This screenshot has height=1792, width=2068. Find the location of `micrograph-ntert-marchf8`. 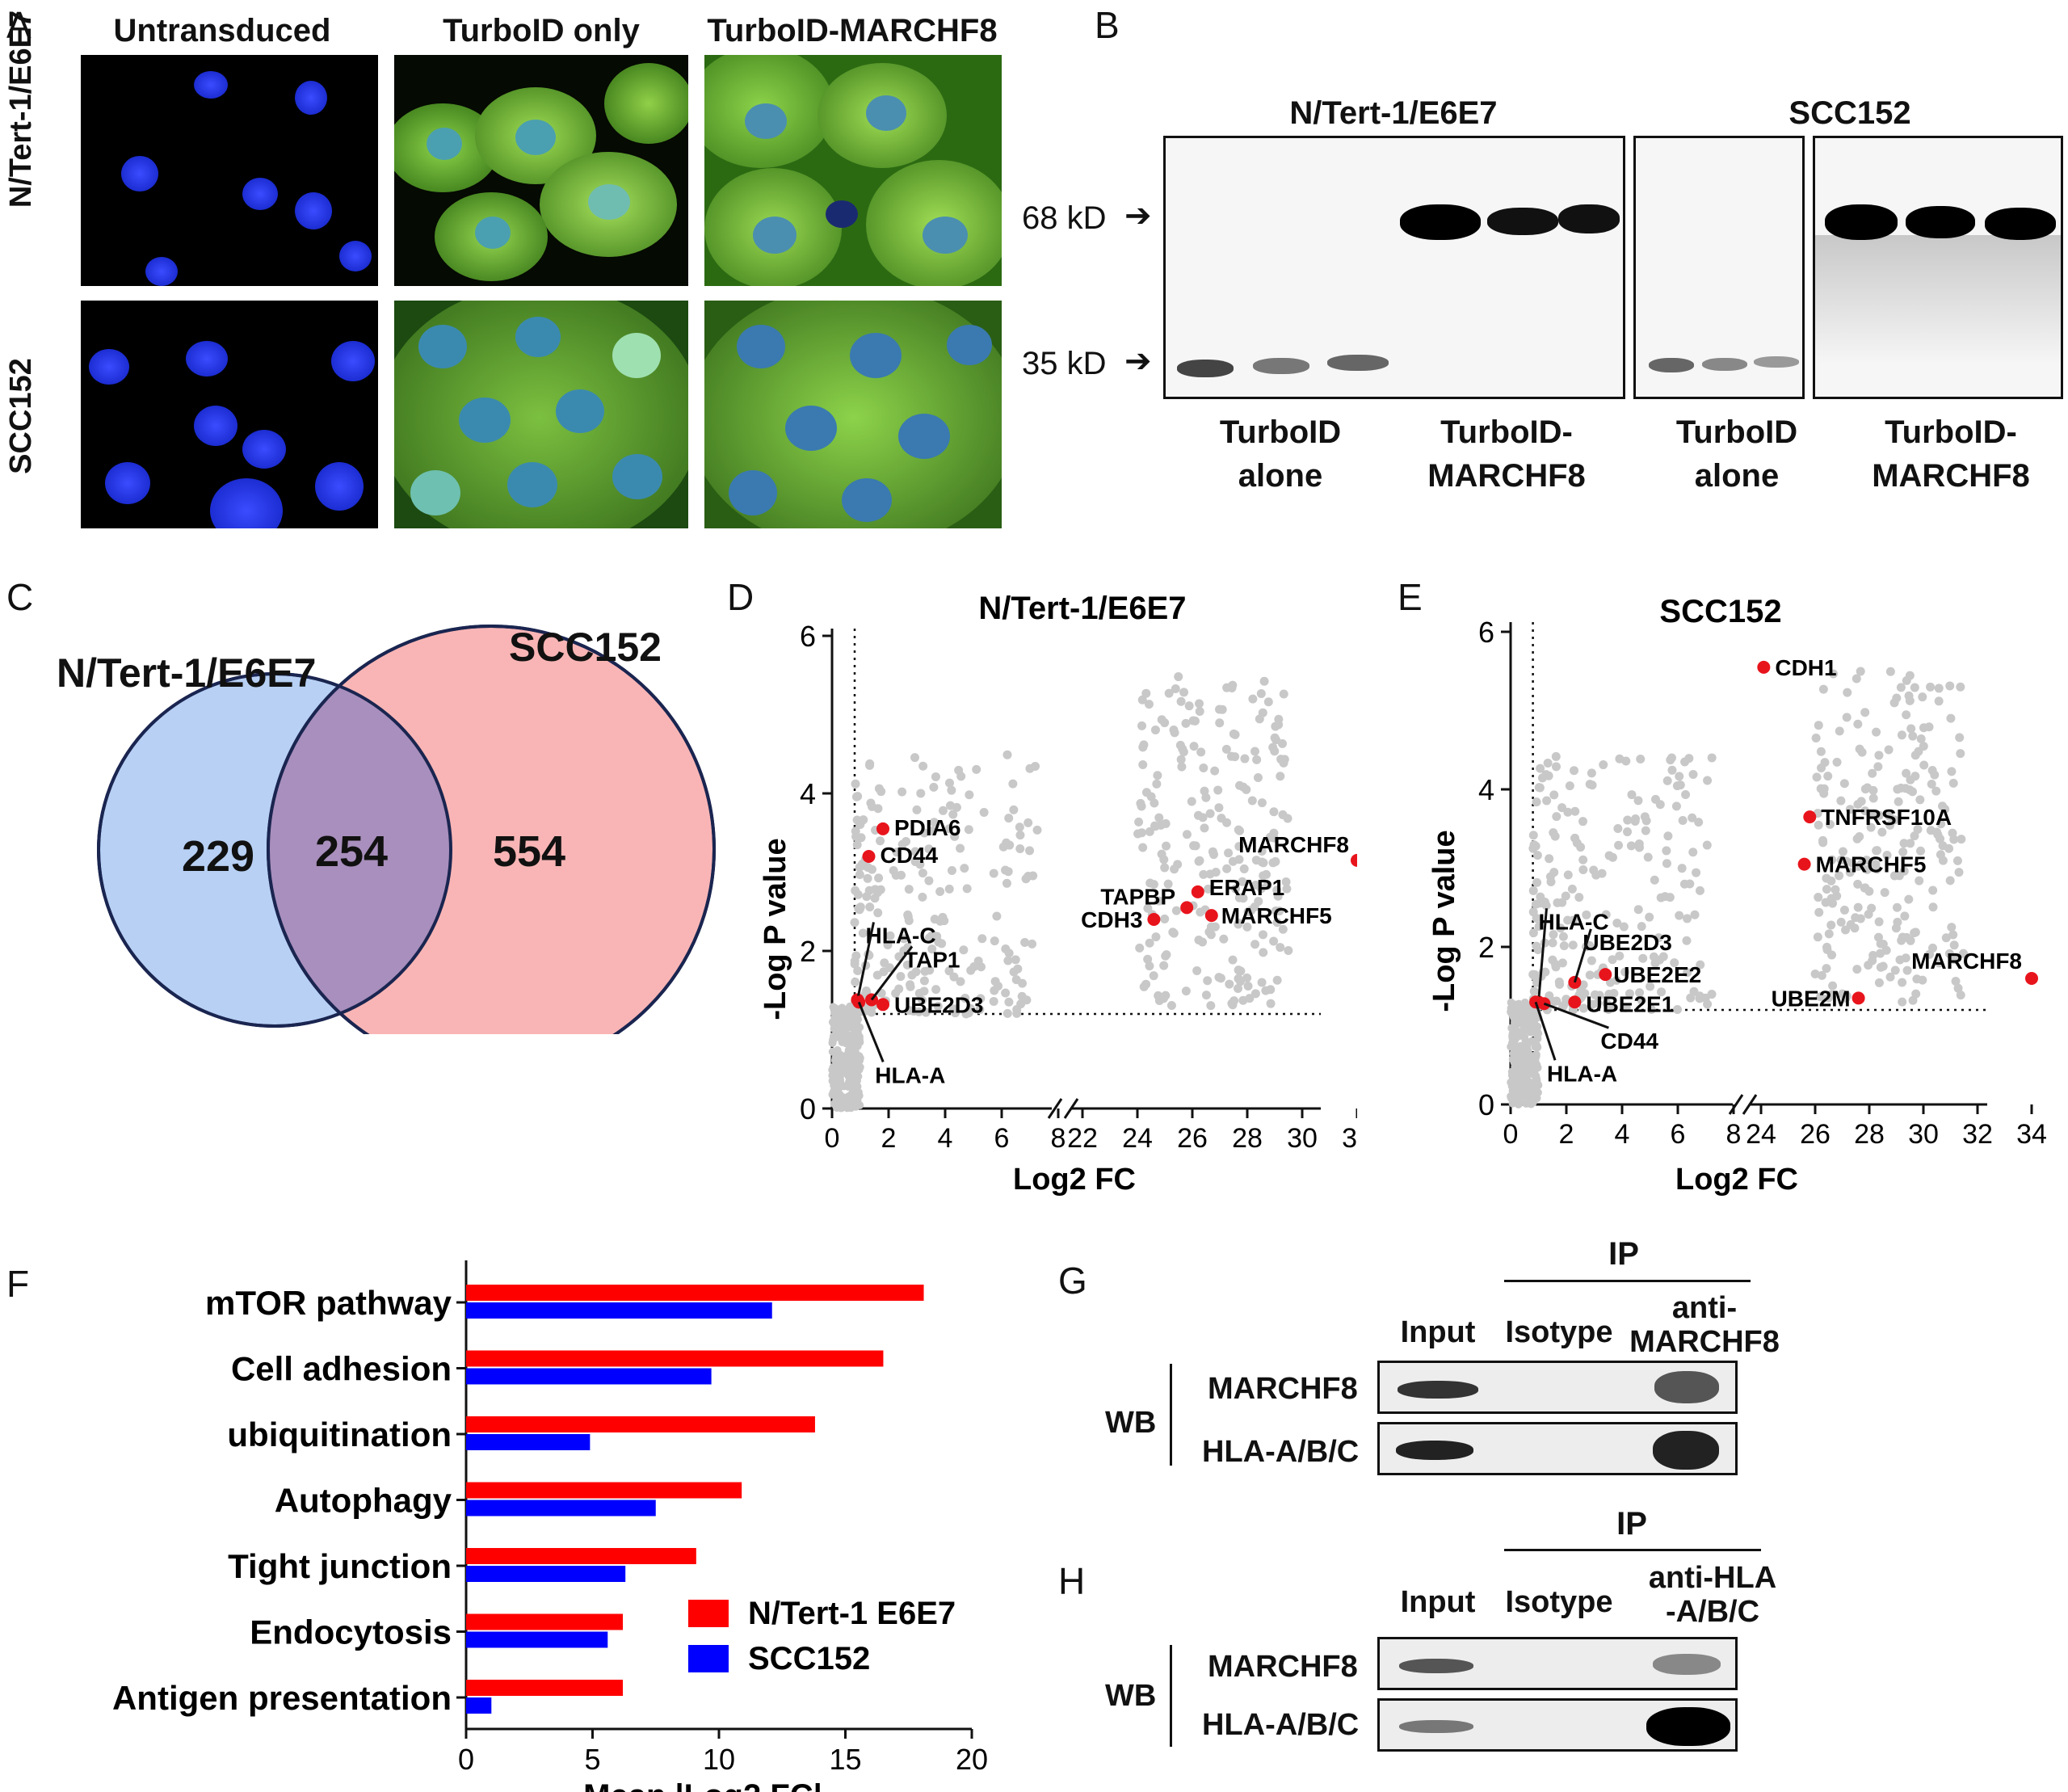

micrograph-ntert-marchf8 is located at coordinates (853, 170).